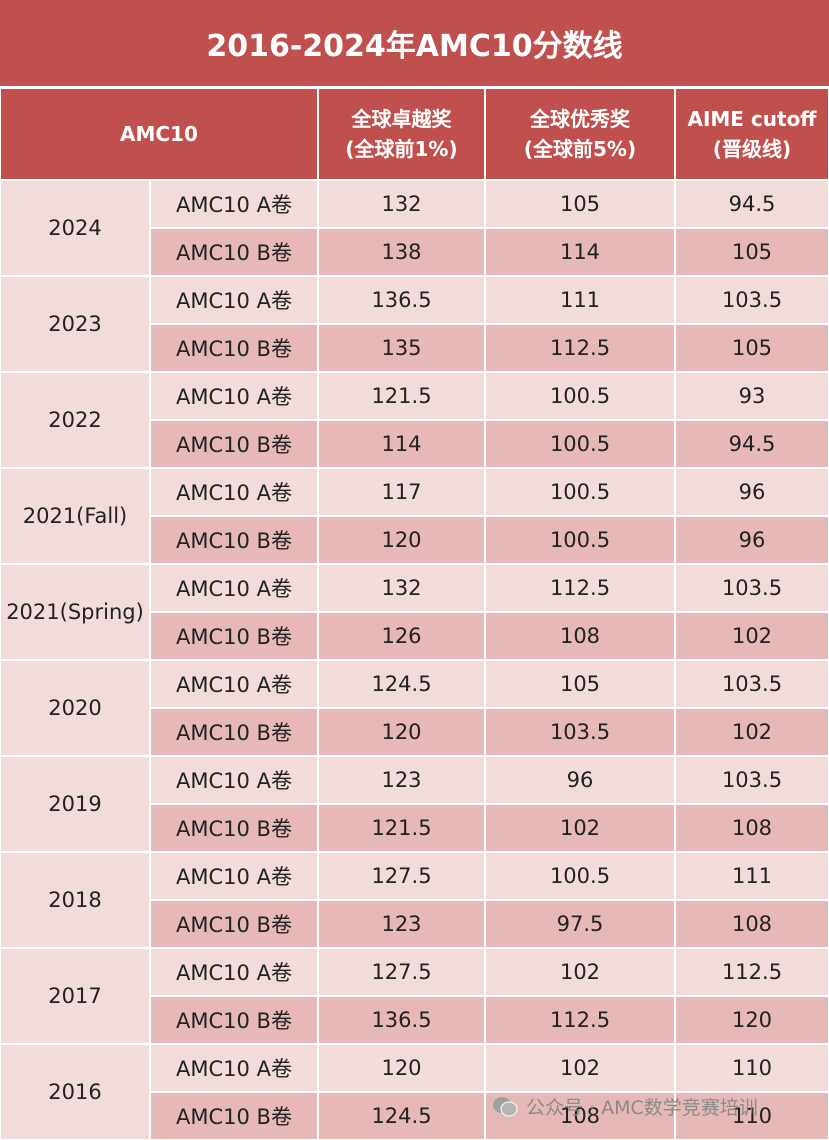  Describe the element at coordinates (642, 1107) in the screenshot. I see `watermark-text: 公众号 · AMC数学竞赛培训` at that location.